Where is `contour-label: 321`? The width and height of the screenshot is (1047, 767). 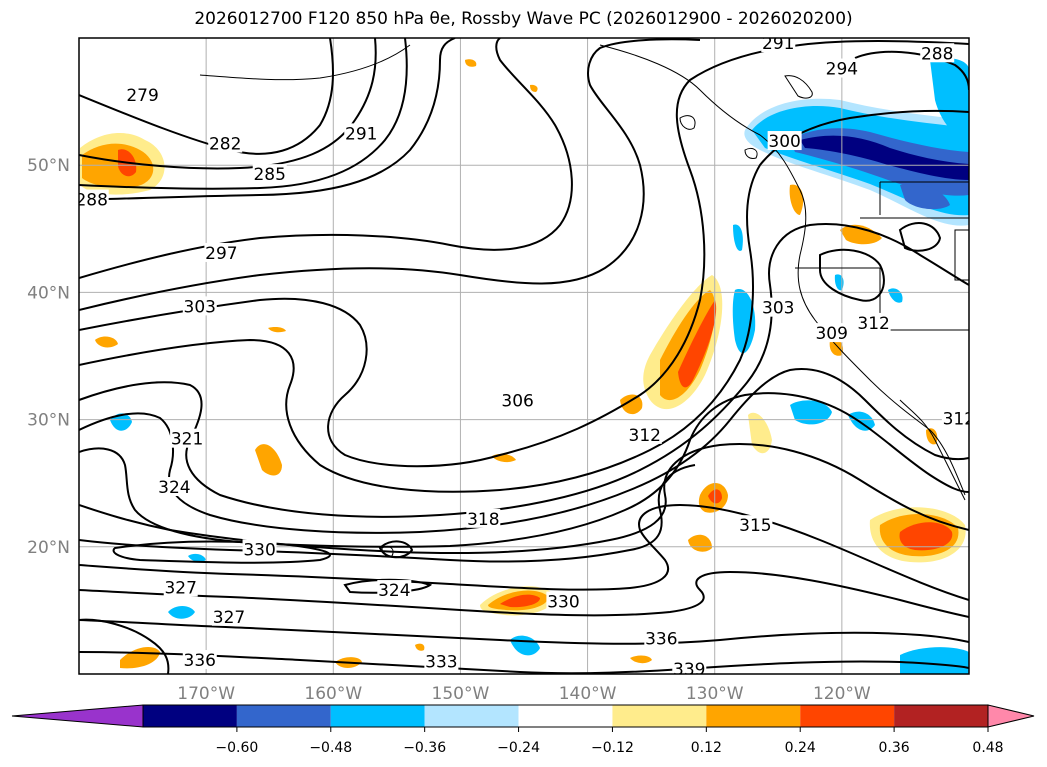 contour-label: 321 is located at coordinates (187, 440).